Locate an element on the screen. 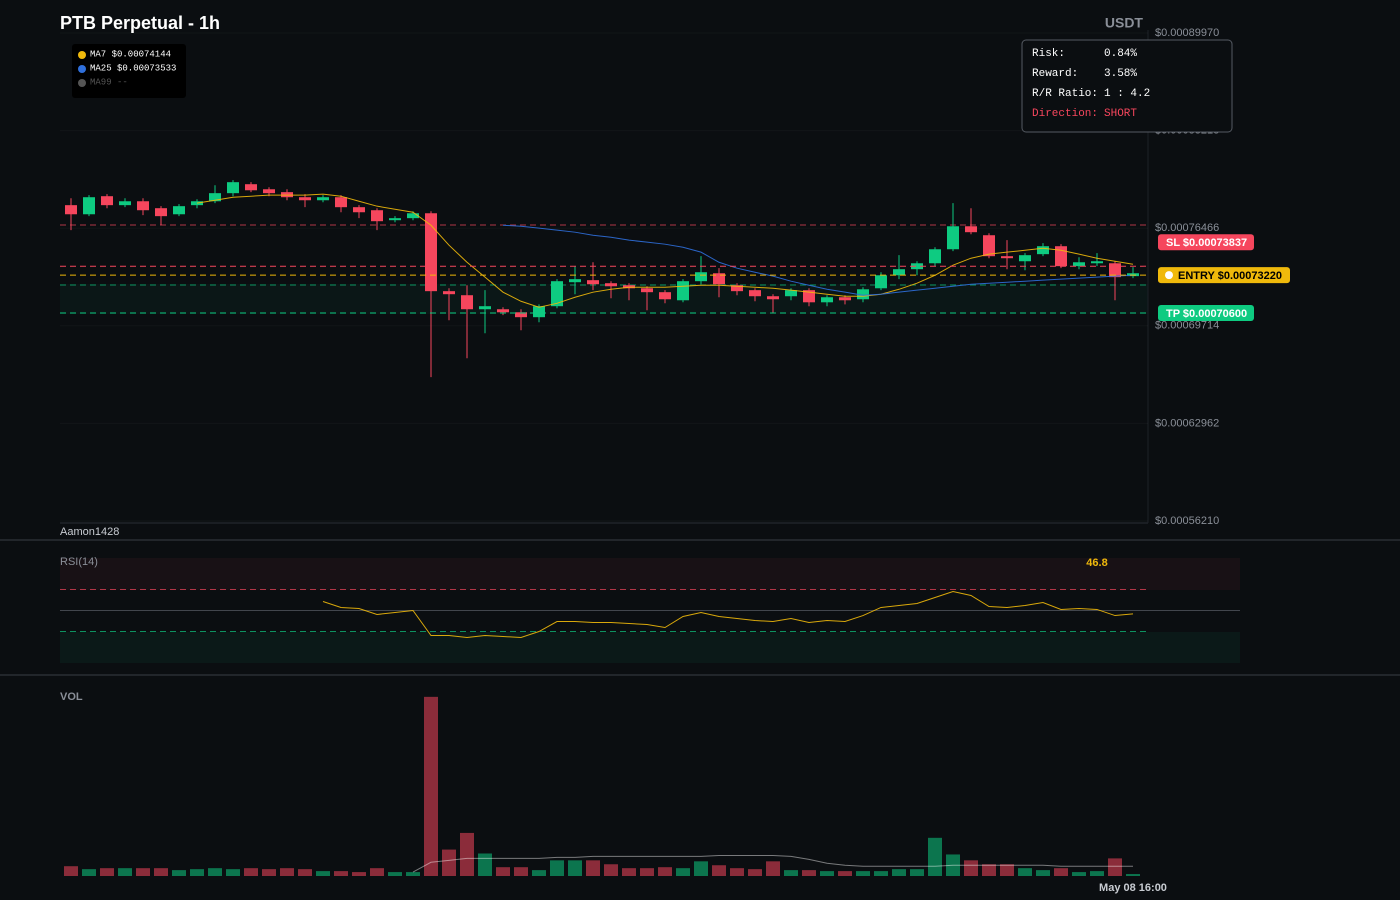 Image resolution: width=1400 pixels, height=900 pixels. rsi-title: RSI(14) is located at coordinates (79, 562).